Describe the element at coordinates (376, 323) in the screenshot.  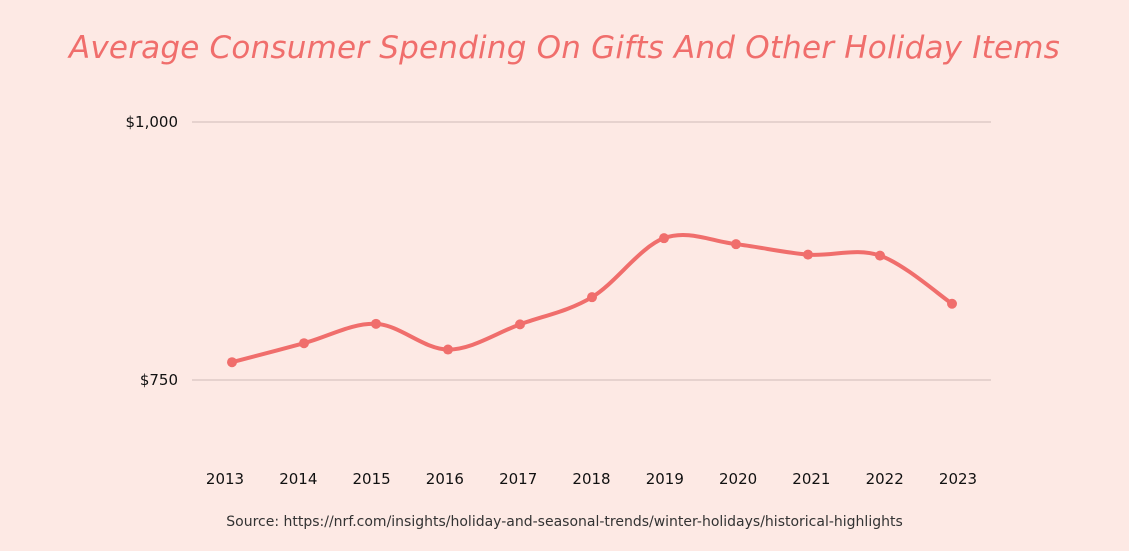
I see `data-point-2015` at that location.